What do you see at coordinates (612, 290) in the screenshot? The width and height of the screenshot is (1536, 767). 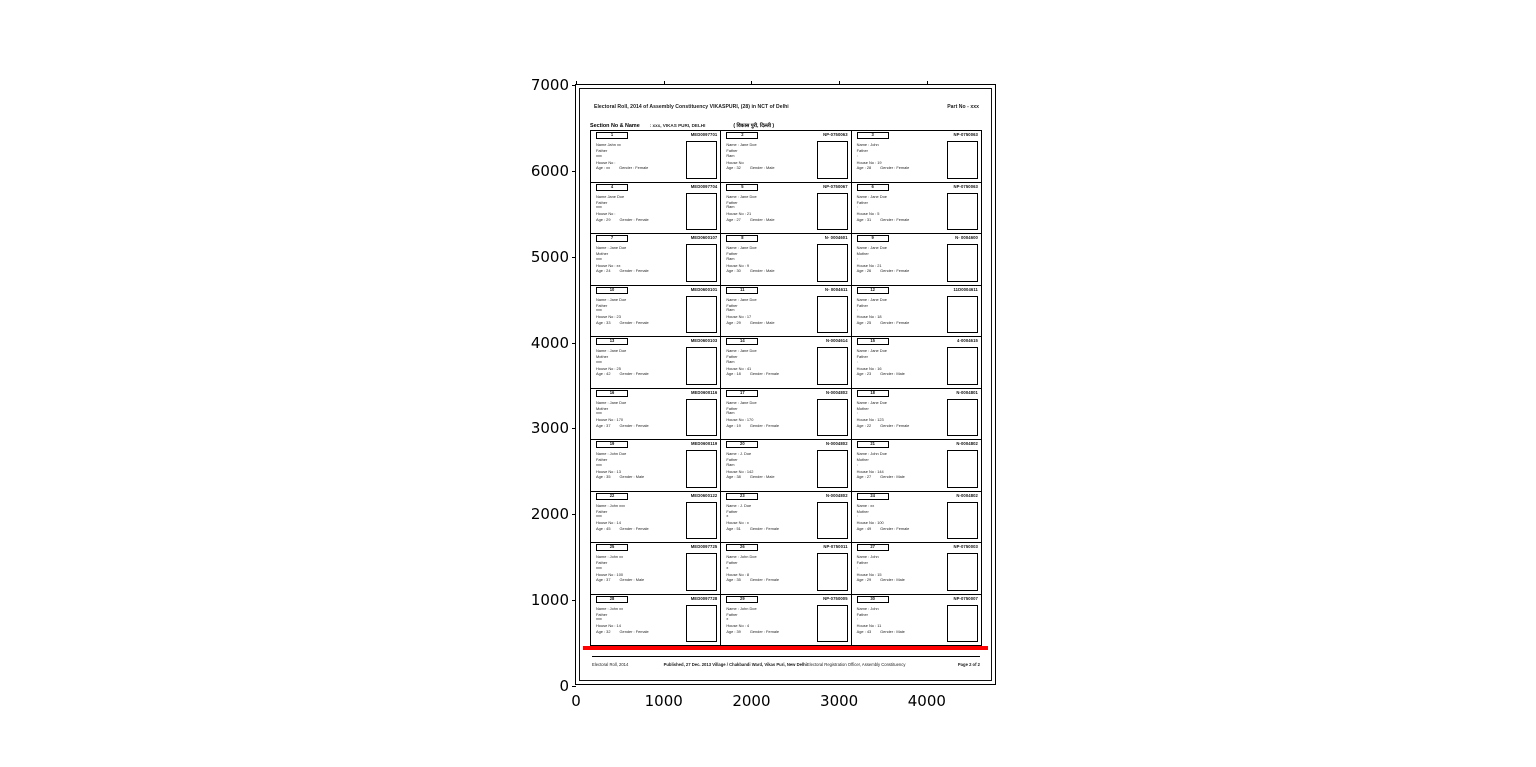 I see `voter-serial-box: 10` at bounding box center [612, 290].